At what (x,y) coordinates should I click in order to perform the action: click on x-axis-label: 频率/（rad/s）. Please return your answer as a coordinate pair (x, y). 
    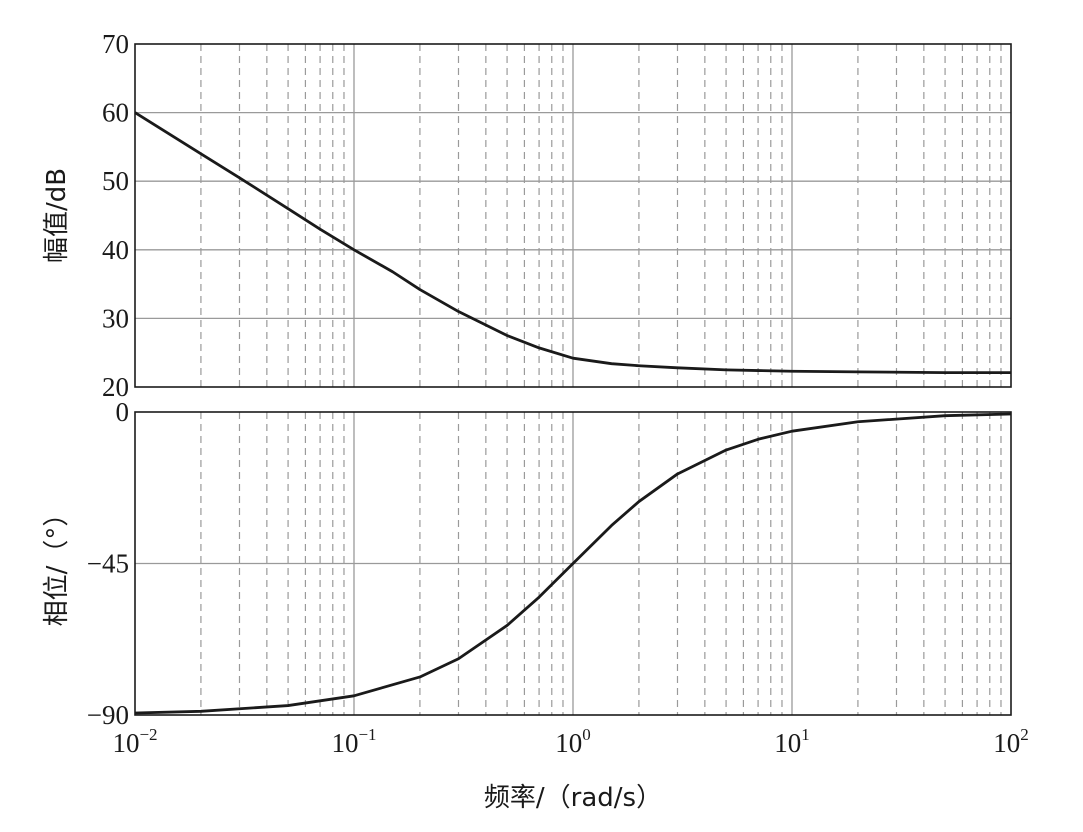
    Looking at the image, I should click on (573, 798).